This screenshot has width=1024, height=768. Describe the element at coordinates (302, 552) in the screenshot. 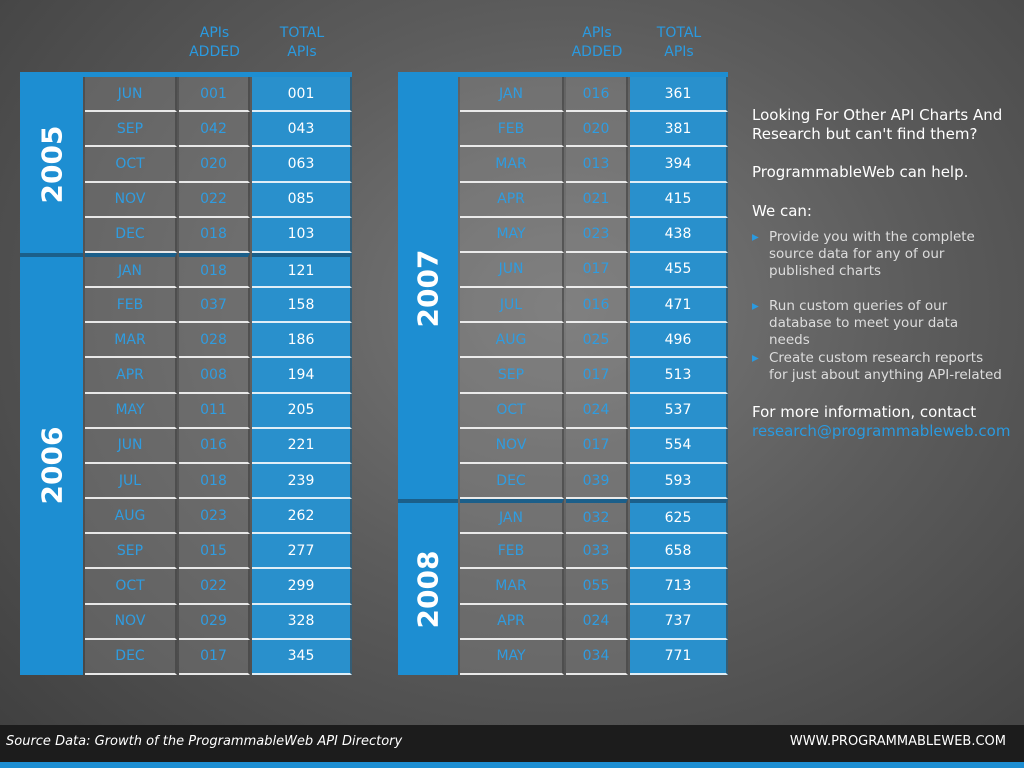

I see `total-apis-cell: 277` at that location.